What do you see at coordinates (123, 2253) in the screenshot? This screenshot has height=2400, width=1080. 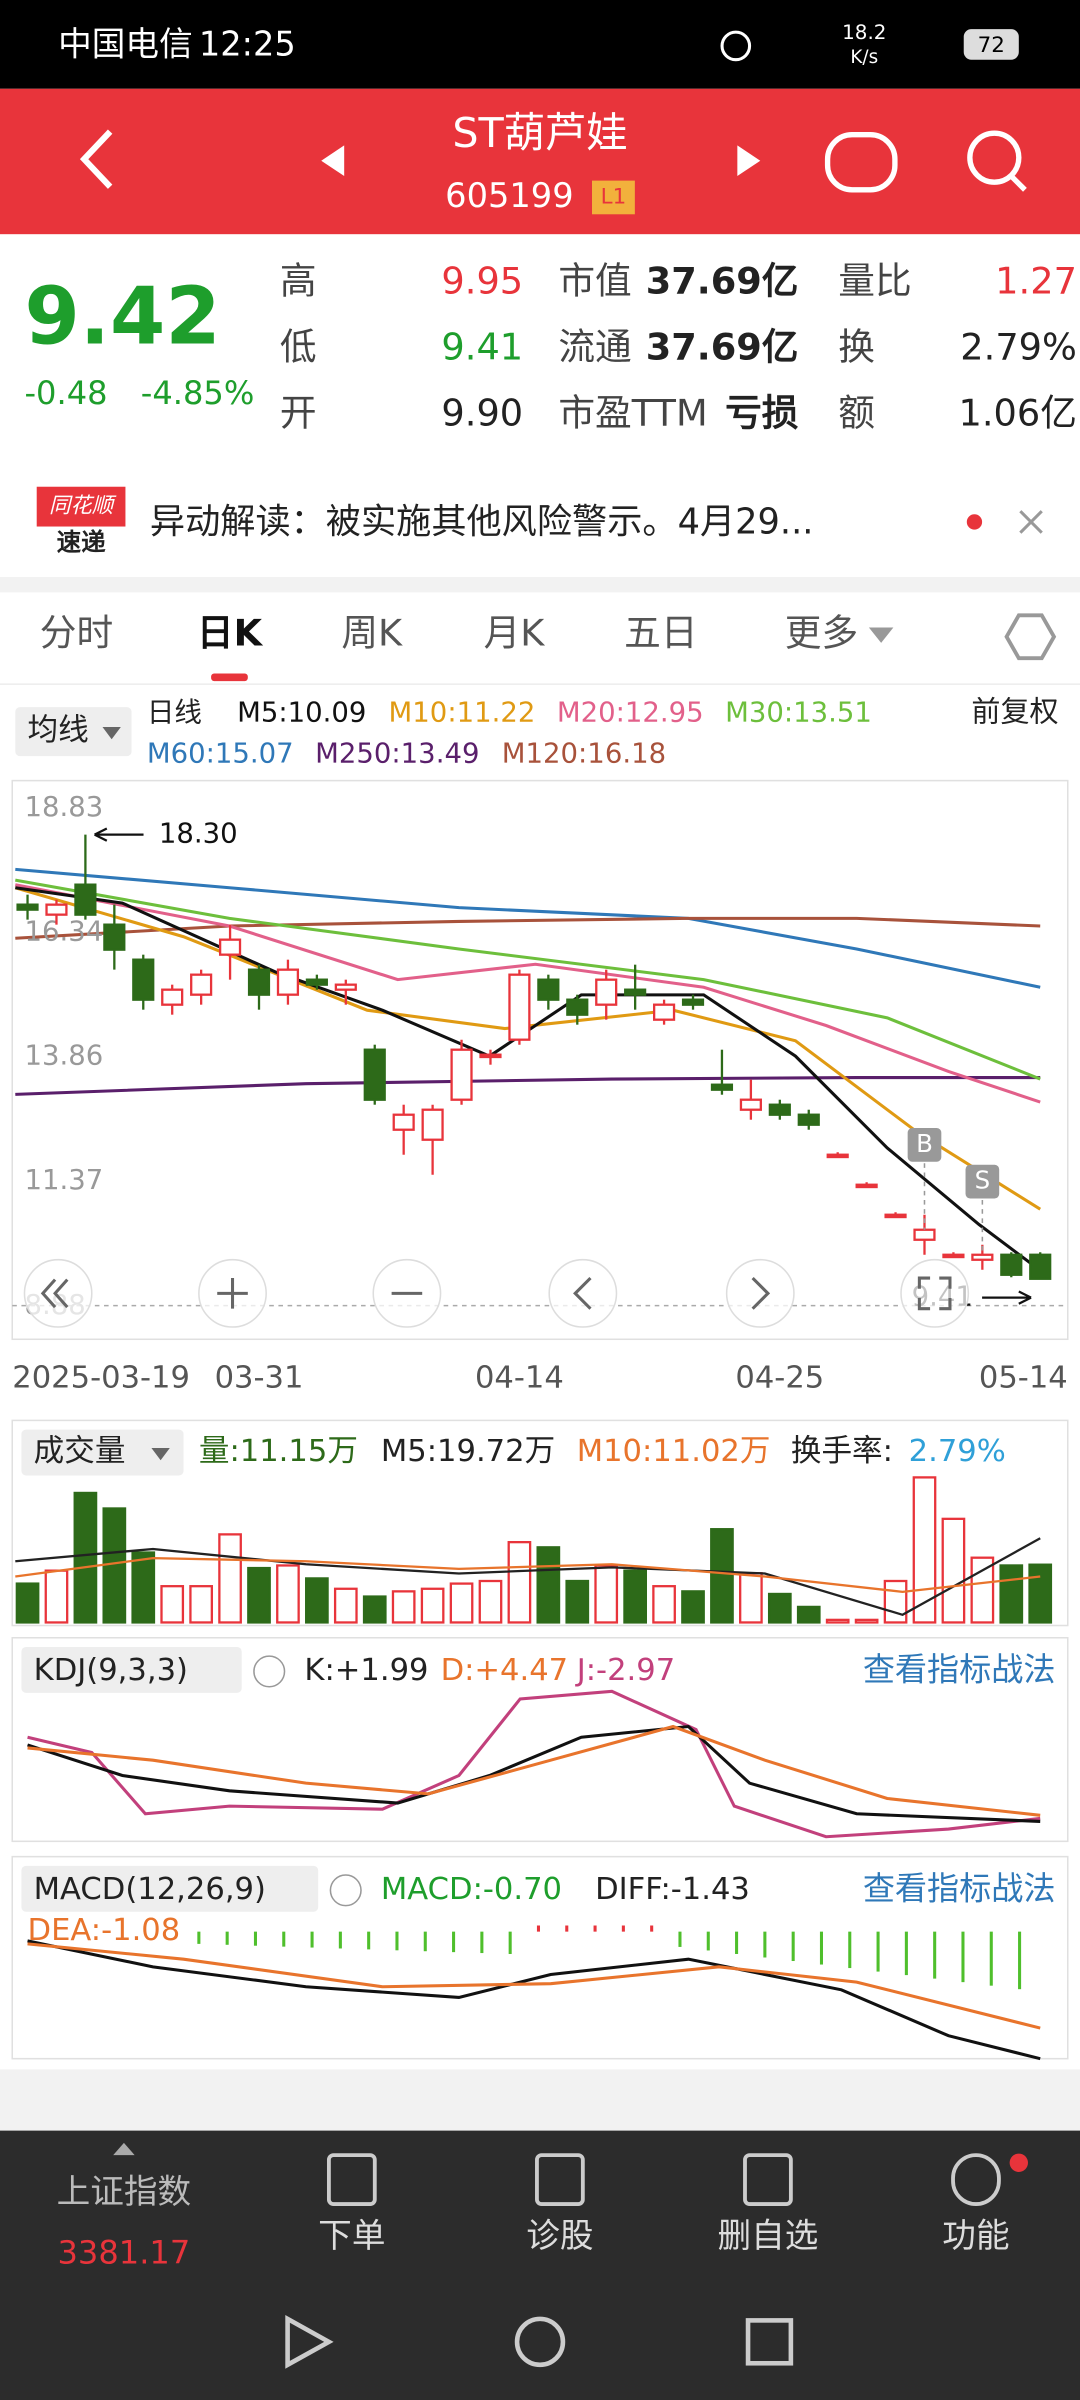 I see `index-value: 3381.17` at bounding box center [123, 2253].